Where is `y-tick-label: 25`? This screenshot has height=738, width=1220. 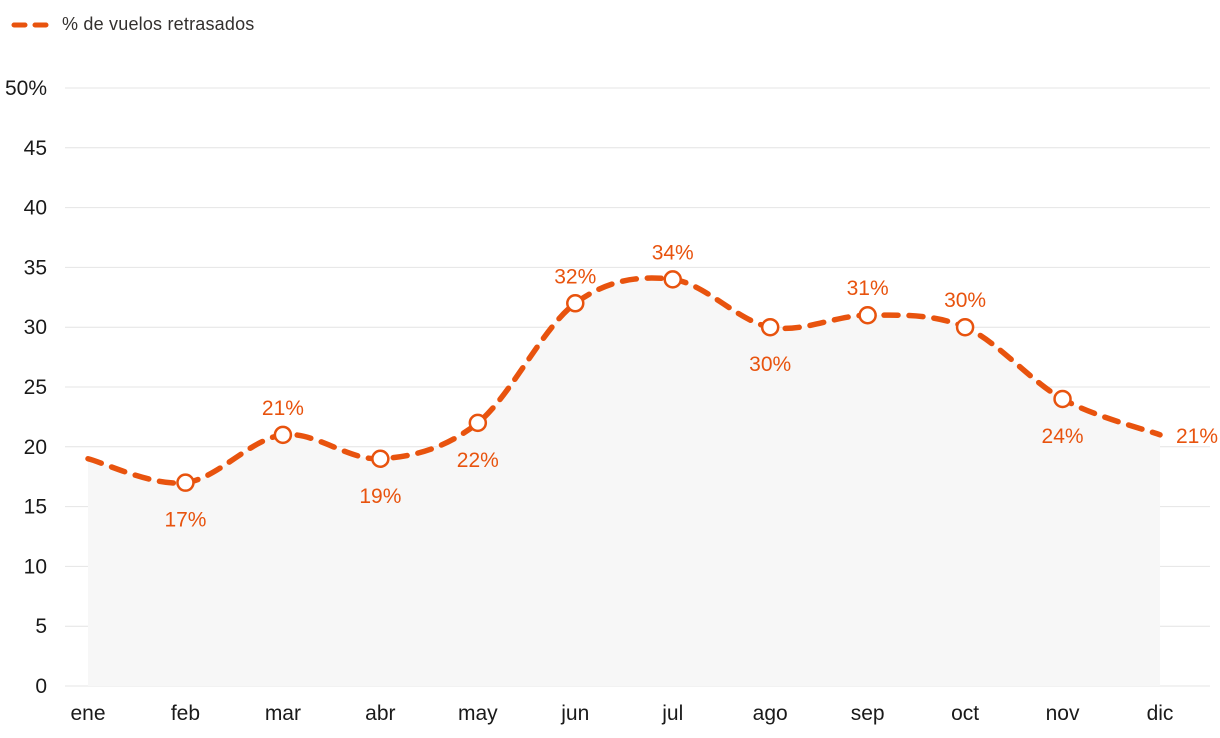
y-tick-label: 25 is located at coordinates (35, 387).